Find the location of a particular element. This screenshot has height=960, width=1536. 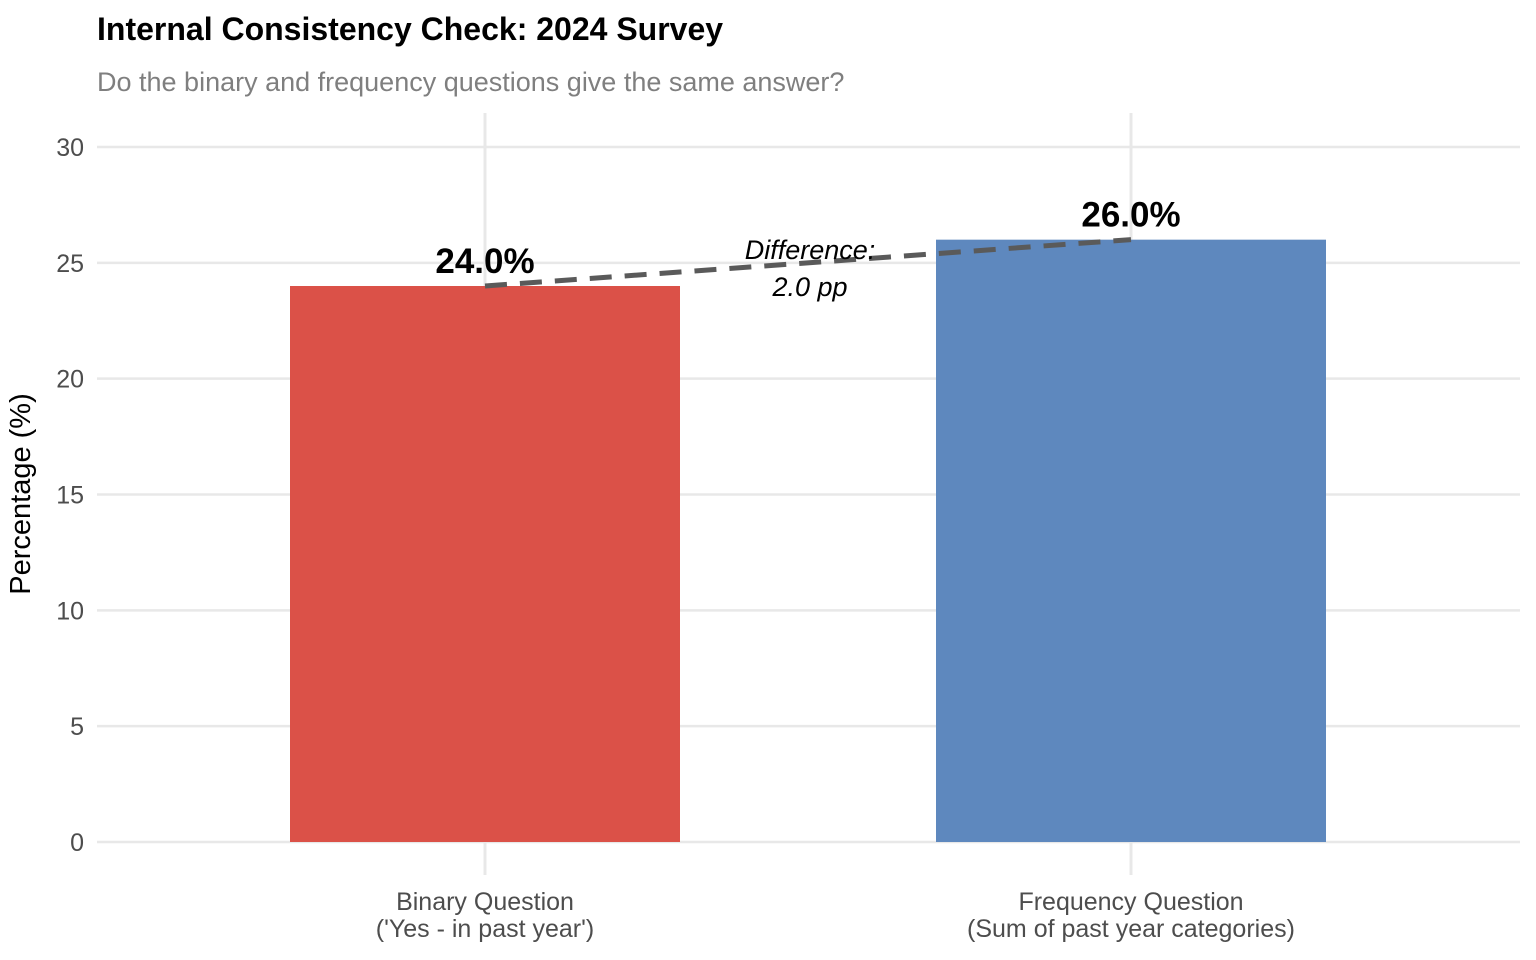

y-tick-label-10: 10 is located at coordinates (70, 611).